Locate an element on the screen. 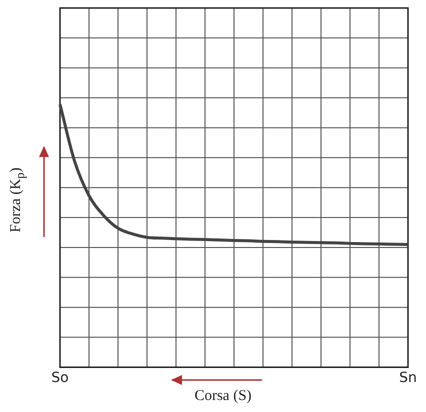 The height and width of the screenshot is (412, 426). x-tick-label: So is located at coordinates (60, 378).